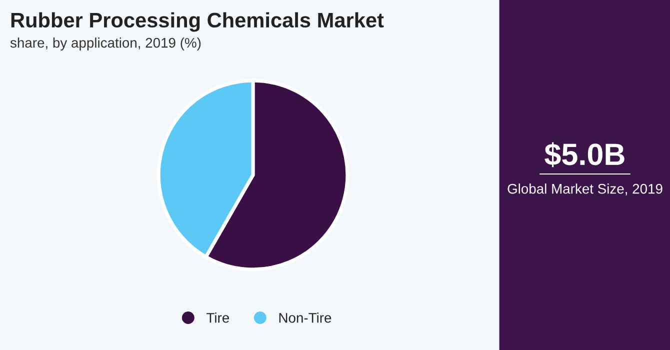 The width and height of the screenshot is (670, 350). I want to click on chart-title: Rubber Processing Chemicals Market, so click(197, 22).